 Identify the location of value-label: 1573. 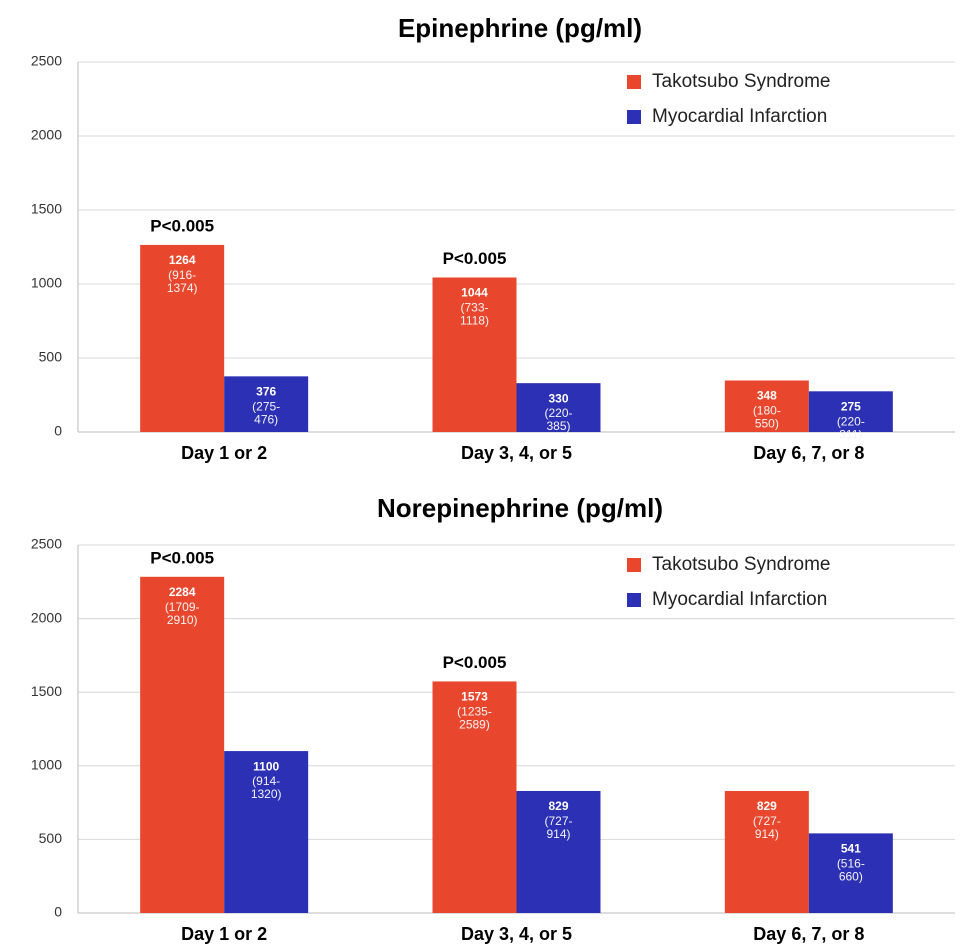
(474, 697).